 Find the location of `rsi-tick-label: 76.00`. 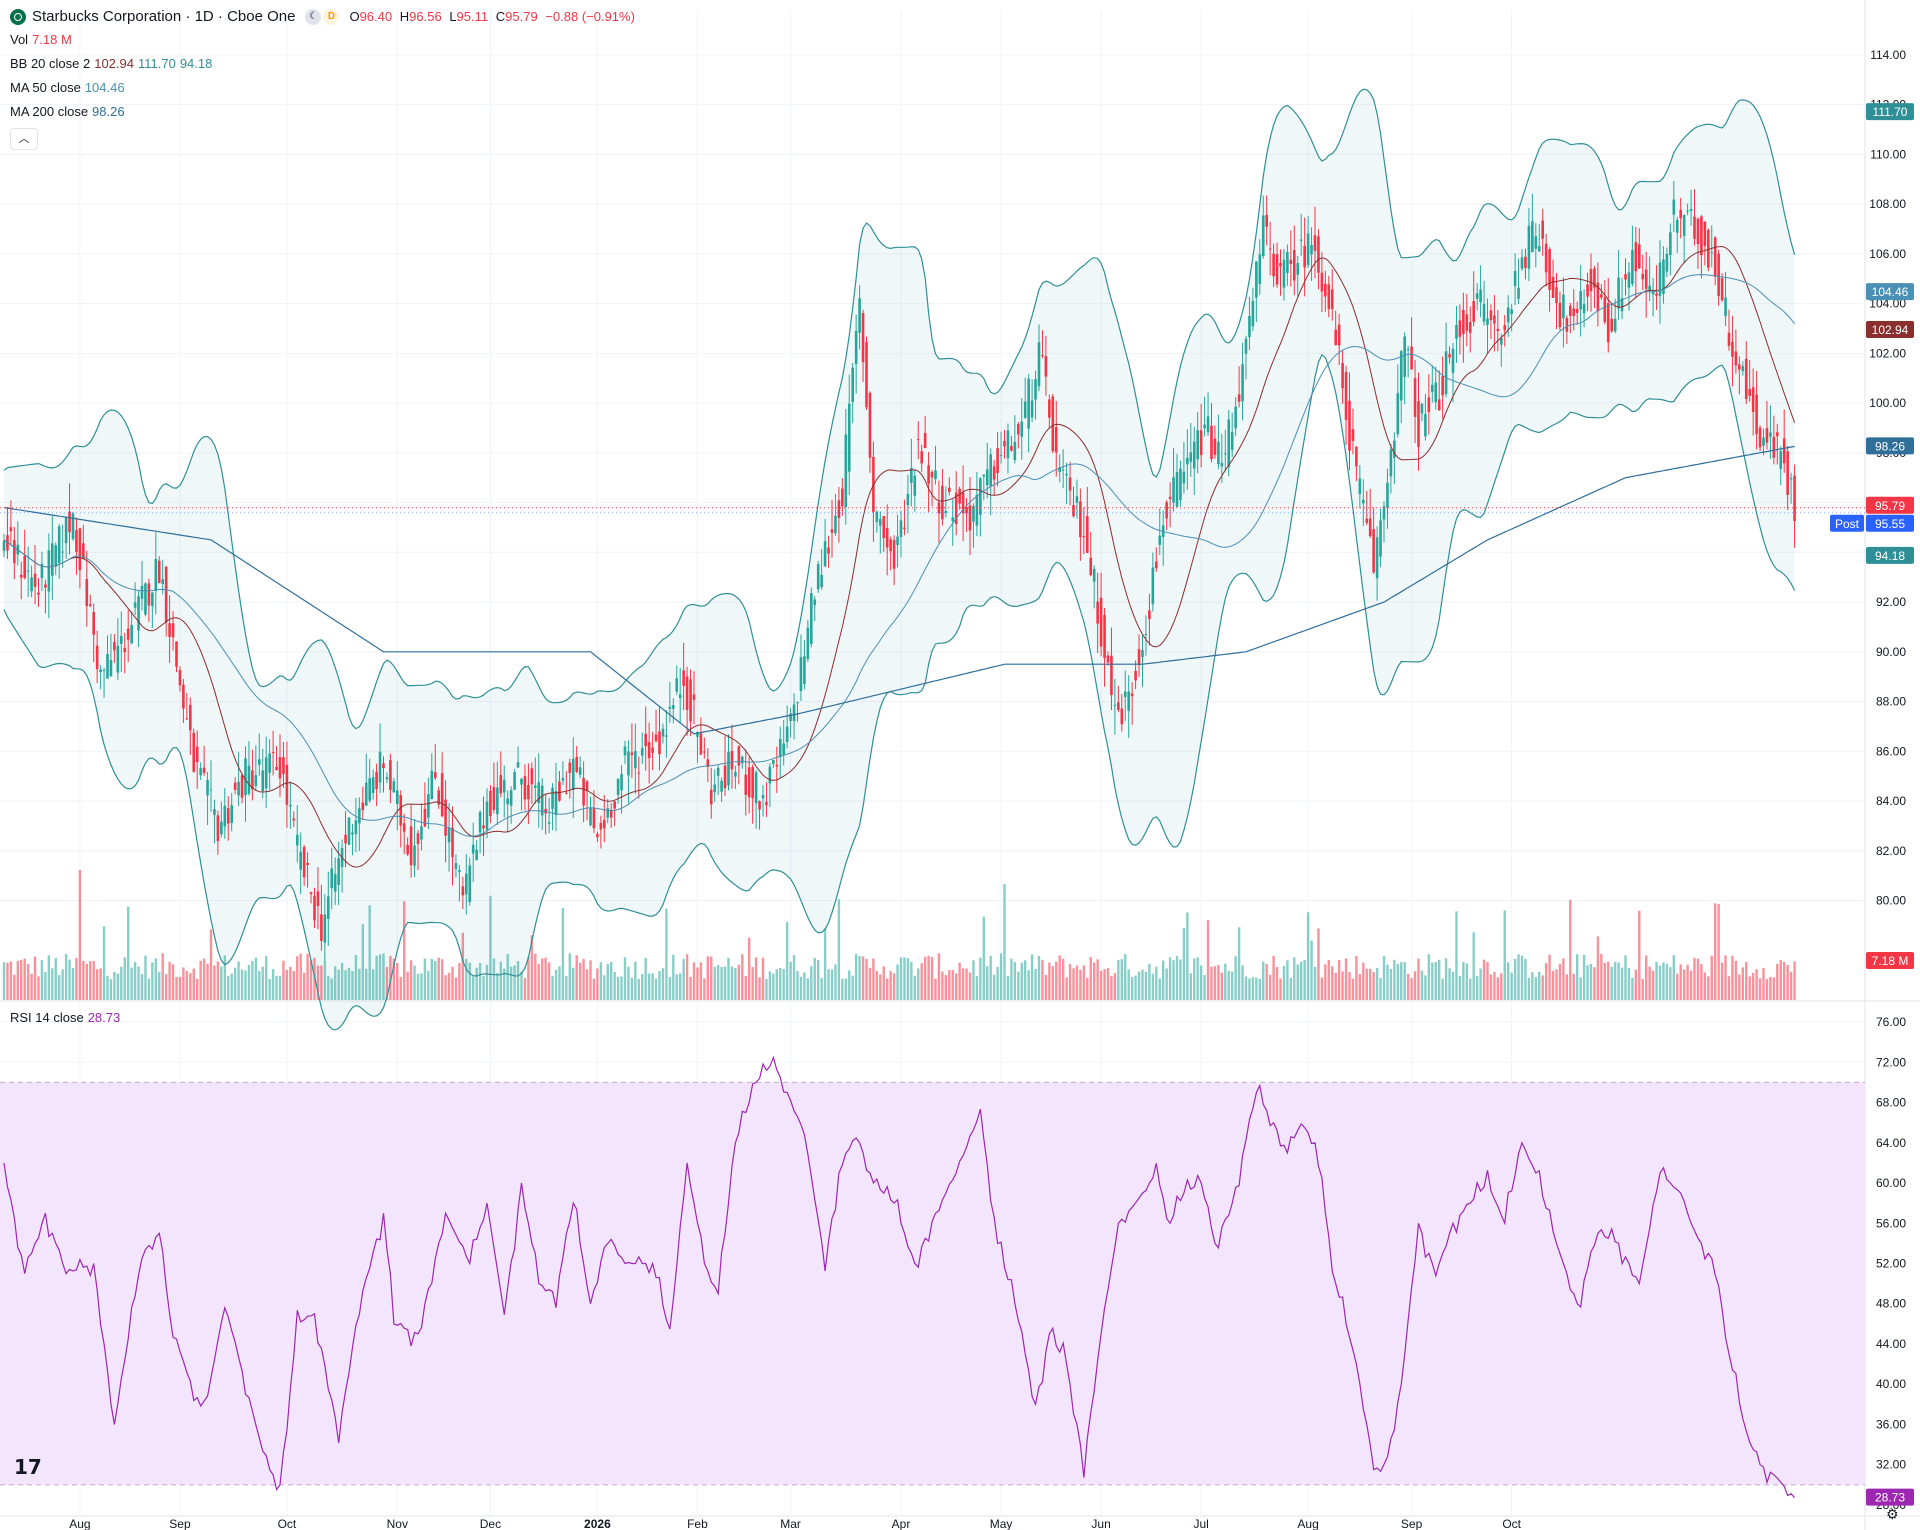

rsi-tick-label: 76.00 is located at coordinates (1891, 1022).